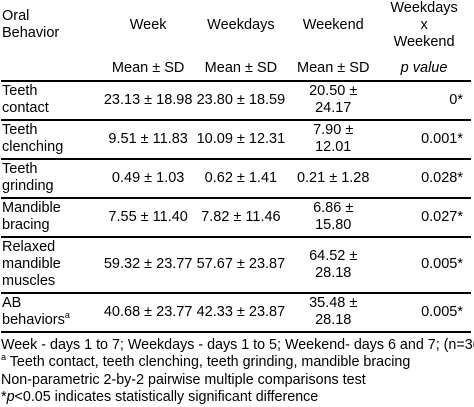 The height and width of the screenshot is (407, 474). I want to click on p-value-cell: 0.027*, so click(424, 217).